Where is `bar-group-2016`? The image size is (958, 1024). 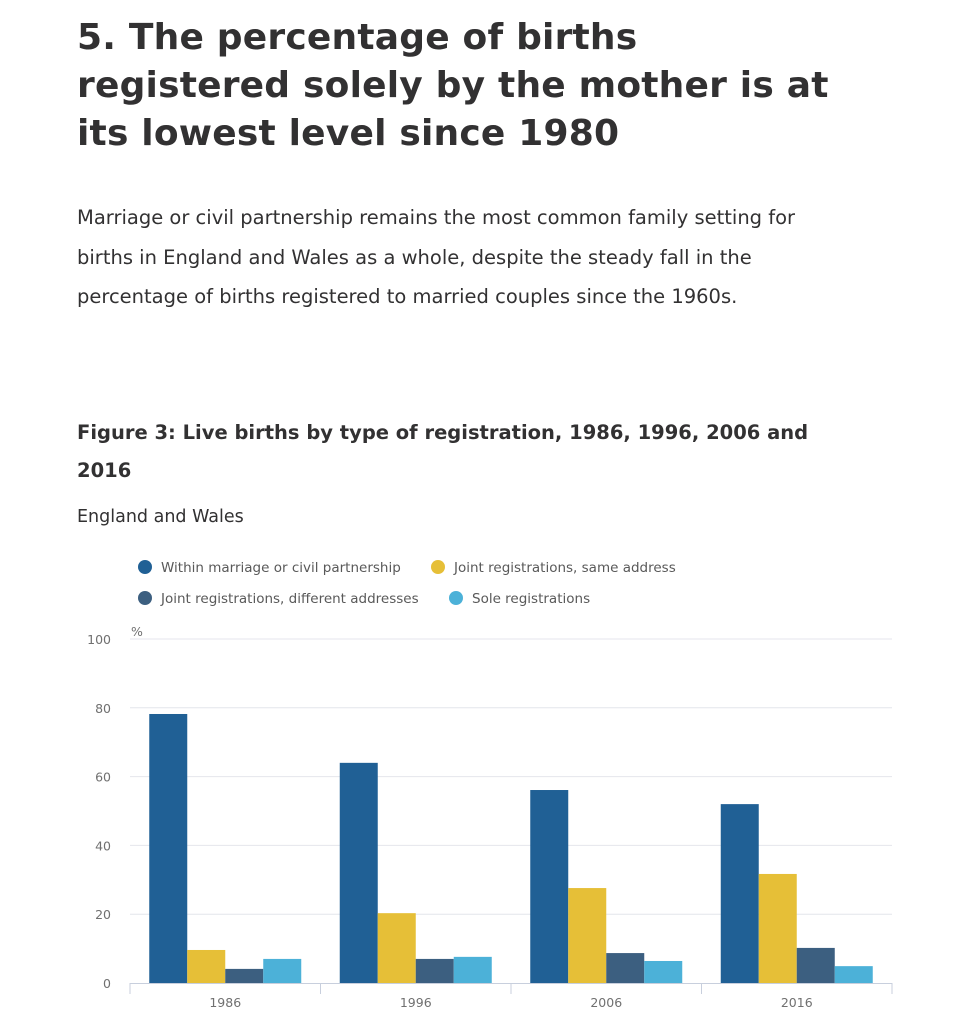 bar-group-2016 is located at coordinates (796, 893).